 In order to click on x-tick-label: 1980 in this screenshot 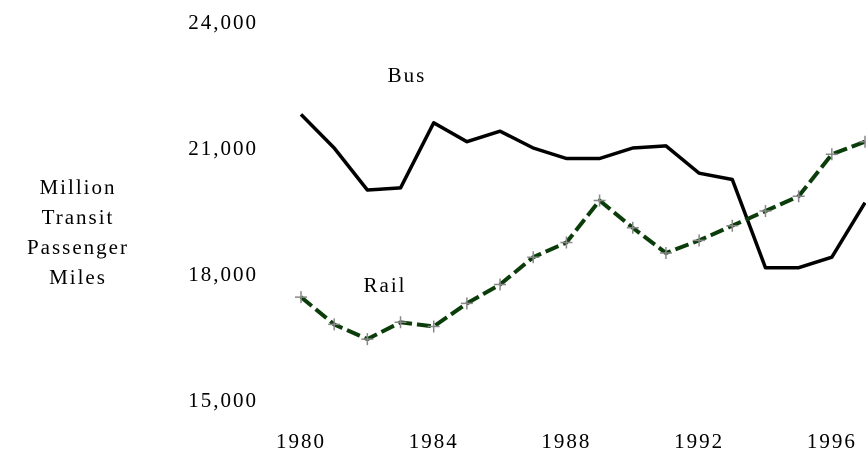, I will do `click(301, 441)`.